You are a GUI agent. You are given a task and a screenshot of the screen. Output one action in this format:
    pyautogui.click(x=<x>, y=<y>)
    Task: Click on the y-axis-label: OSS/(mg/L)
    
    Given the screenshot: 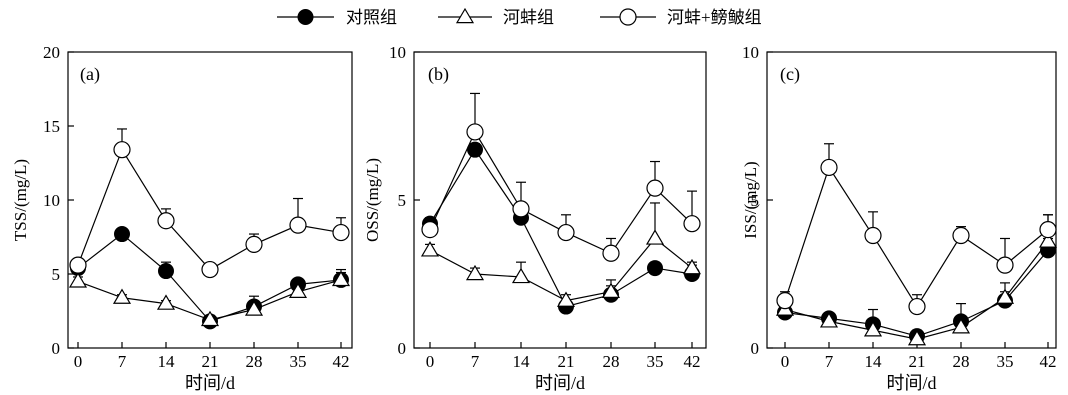 What is the action you would take?
    pyautogui.click(x=372, y=200)
    